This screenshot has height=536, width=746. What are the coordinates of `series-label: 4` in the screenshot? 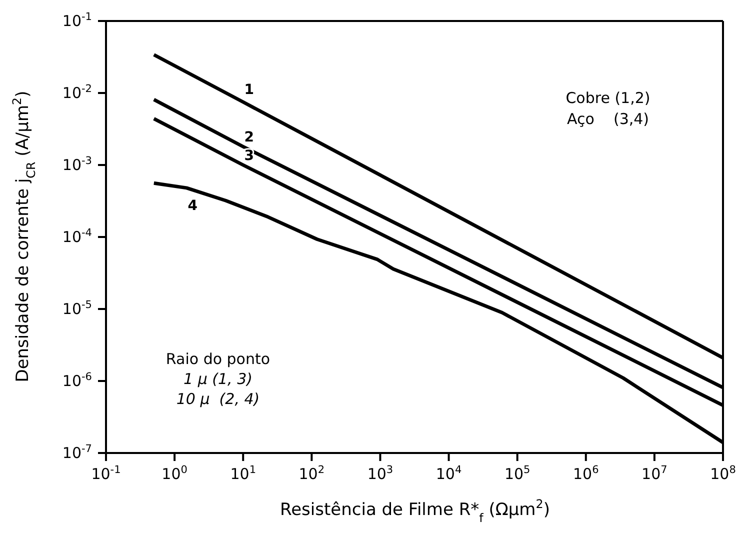 It's located at (193, 206).